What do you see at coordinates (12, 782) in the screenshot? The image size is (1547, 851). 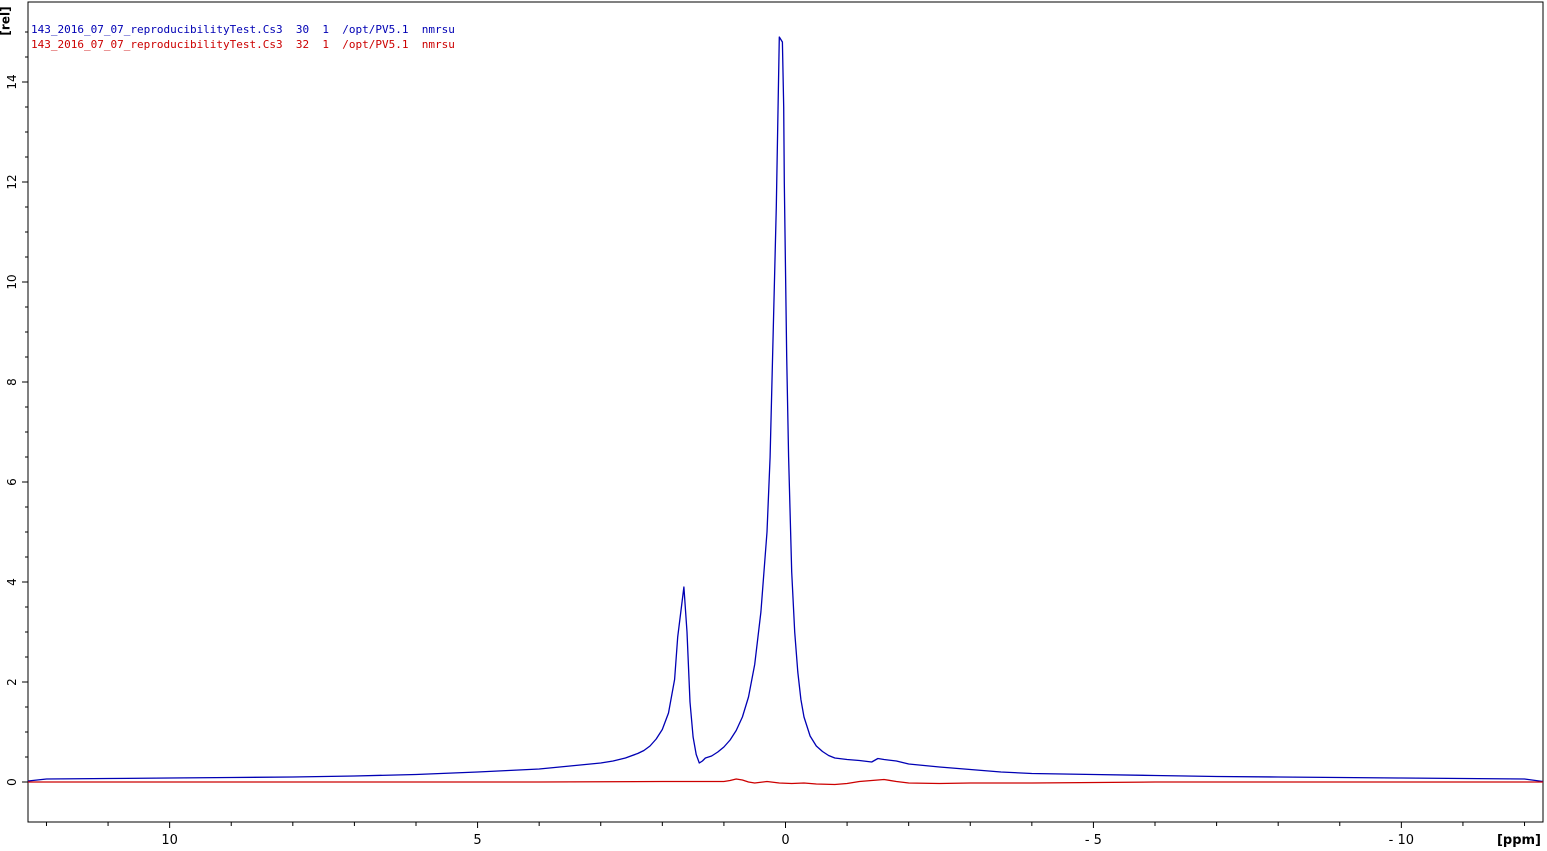 I see `y-tick-label: 0` at bounding box center [12, 782].